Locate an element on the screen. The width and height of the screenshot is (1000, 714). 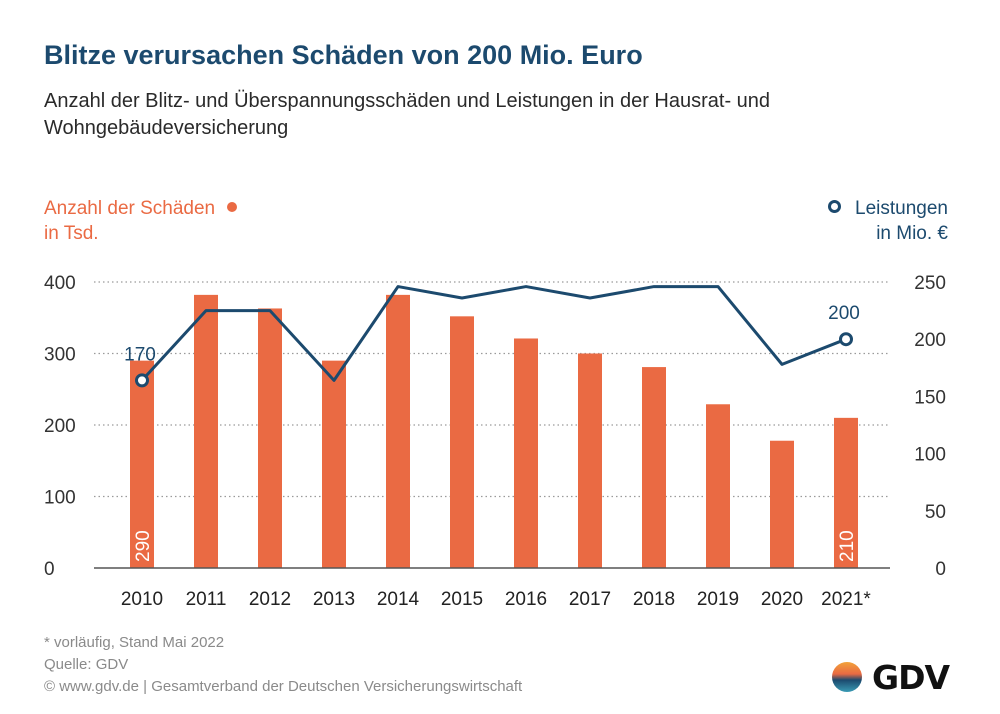
x-tick-label: 2014 is located at coordinates (398, 599).